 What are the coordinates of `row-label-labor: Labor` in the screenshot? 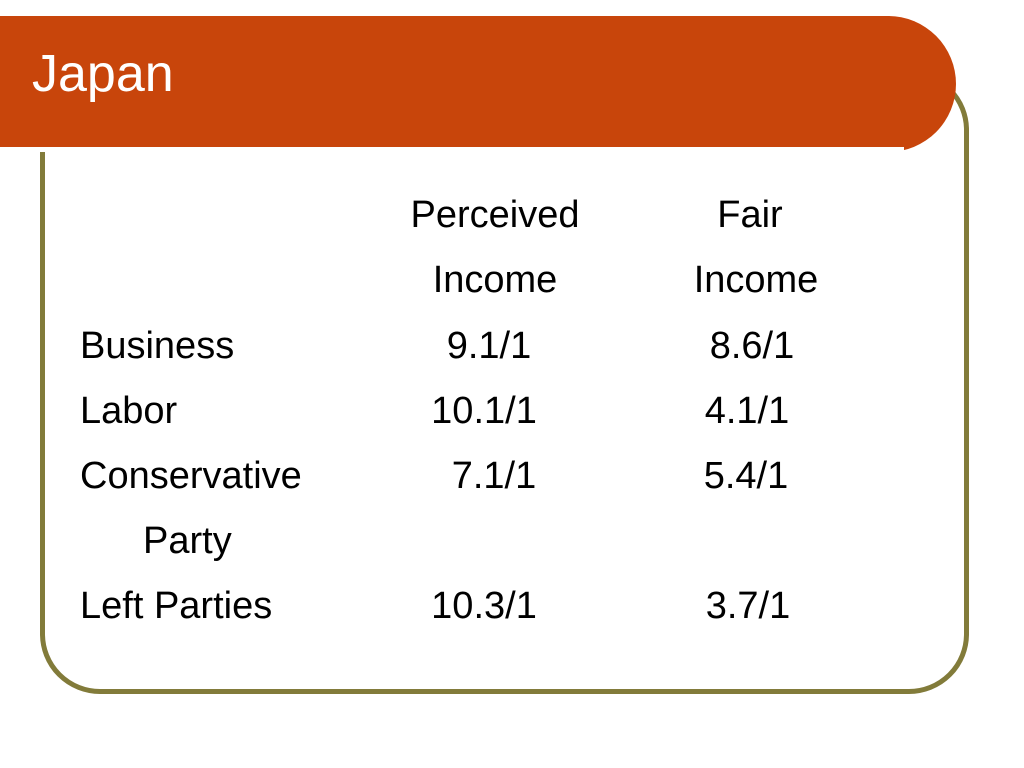 It's located at (129, 411).